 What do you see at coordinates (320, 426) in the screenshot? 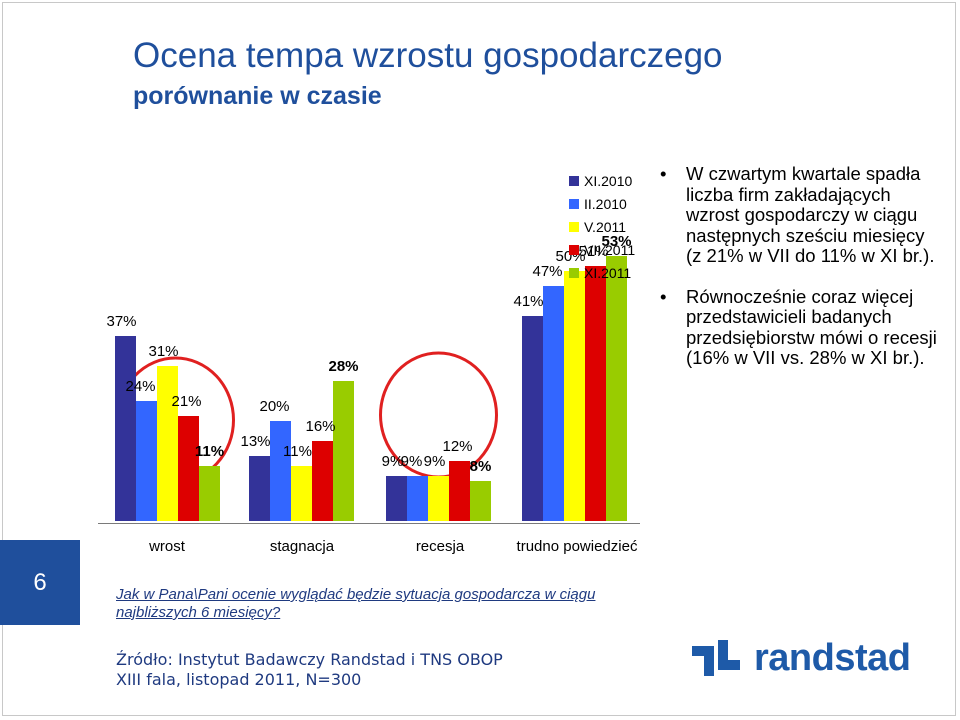
I see `data-label: 16%` at bounding box center [320, 426].